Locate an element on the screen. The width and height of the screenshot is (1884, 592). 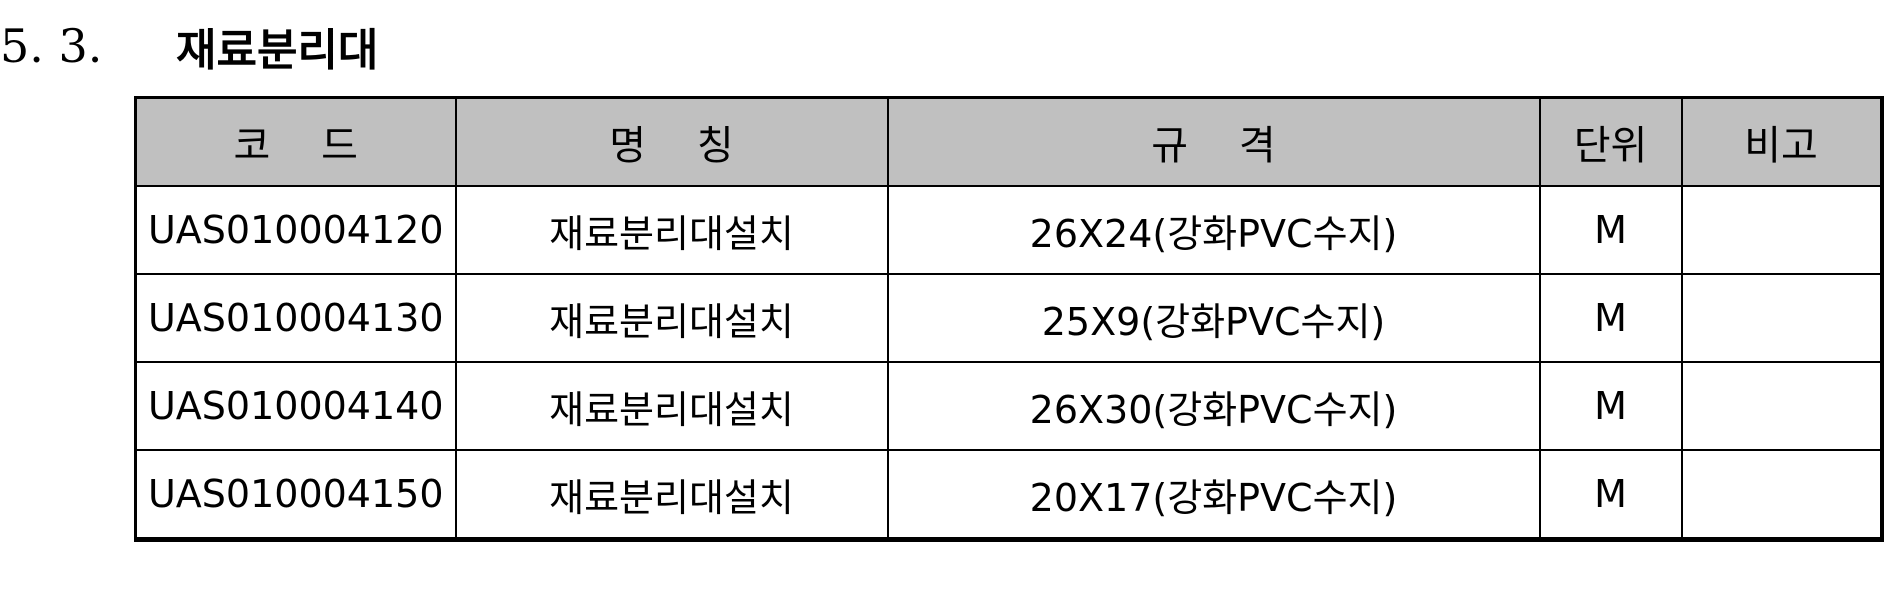
cell-spec: 26X24(강화PVC수지) is located at coordinates (1213, 230).